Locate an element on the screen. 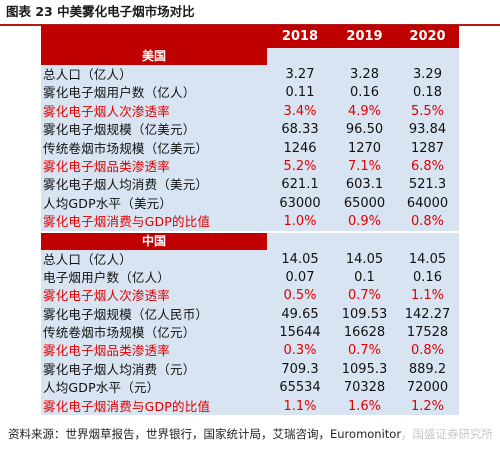  table-row: 雾化电子烟人次渗透率 3.4% 4.9% 5.5% is located at coordinates (250, 111).